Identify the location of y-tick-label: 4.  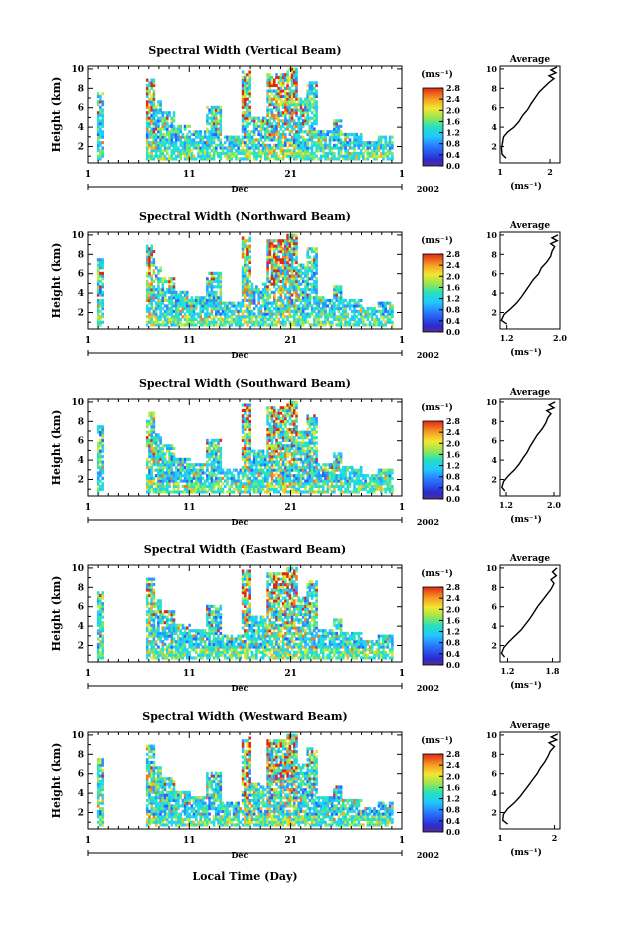
(81, 294).